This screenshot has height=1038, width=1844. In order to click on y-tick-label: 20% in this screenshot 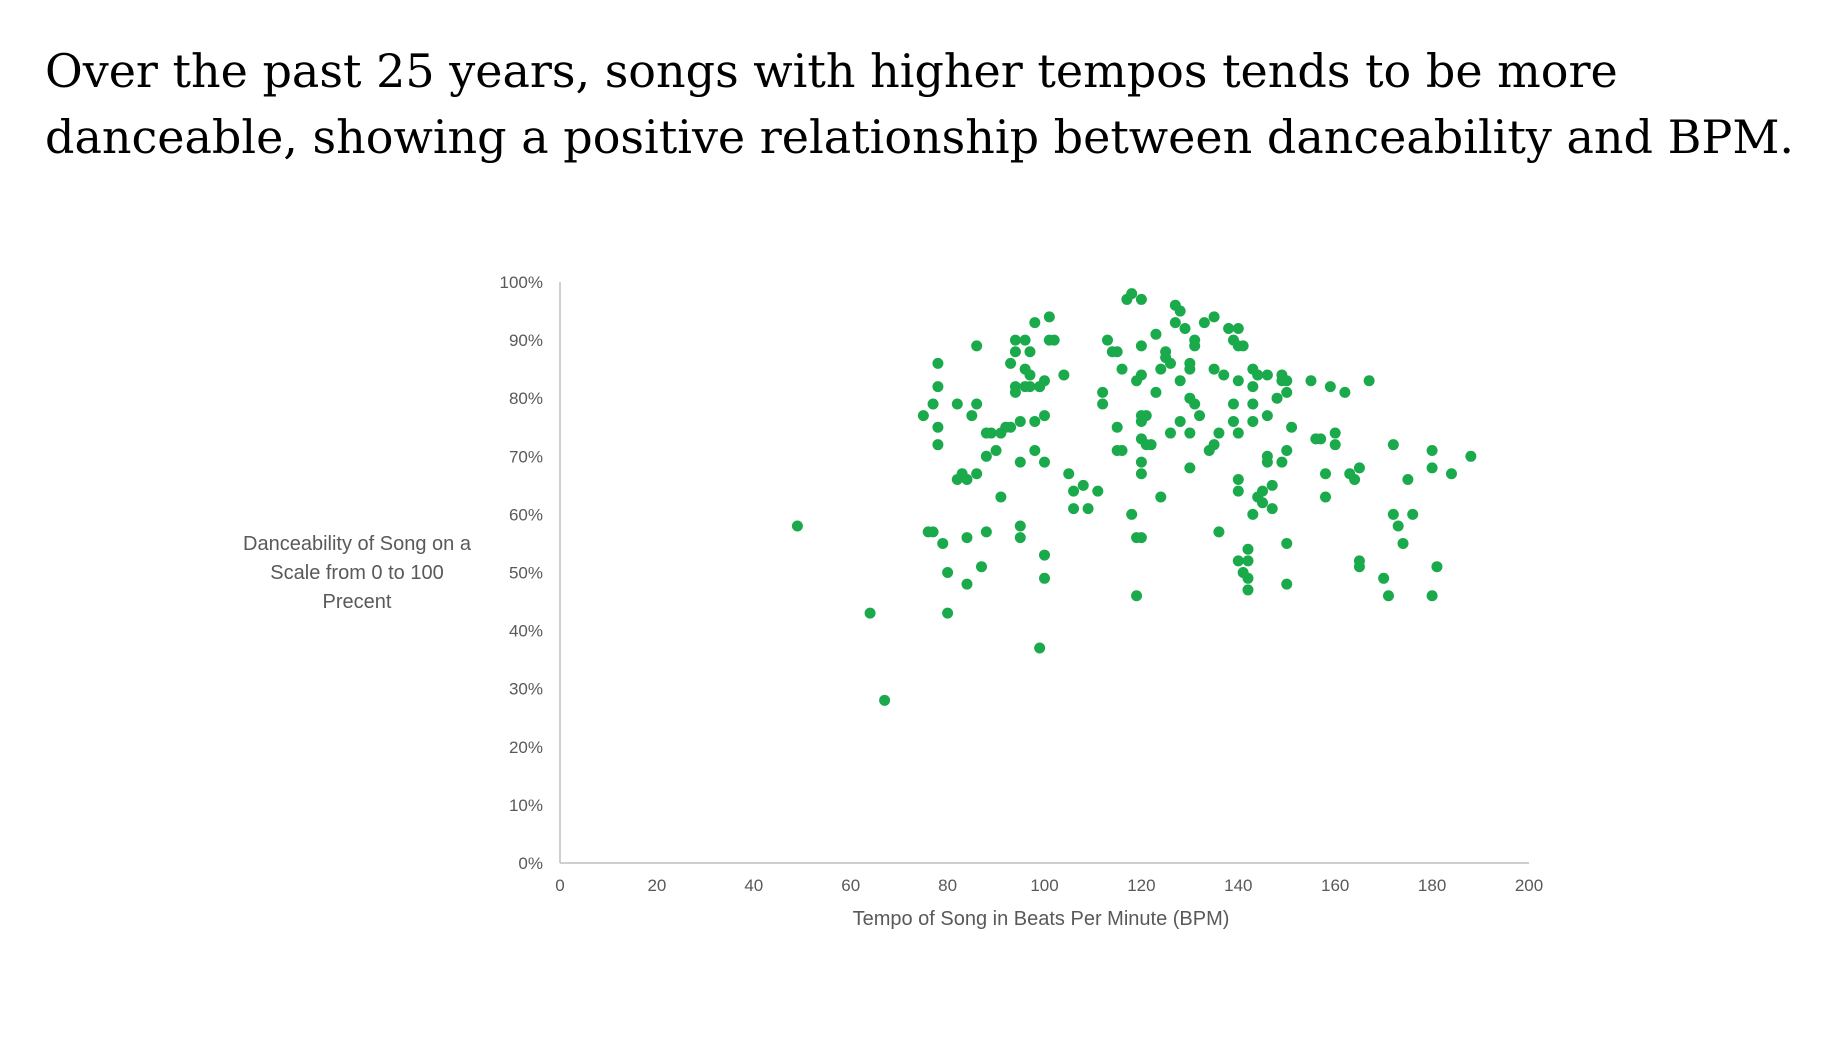, I will do `click(526, 747)`.